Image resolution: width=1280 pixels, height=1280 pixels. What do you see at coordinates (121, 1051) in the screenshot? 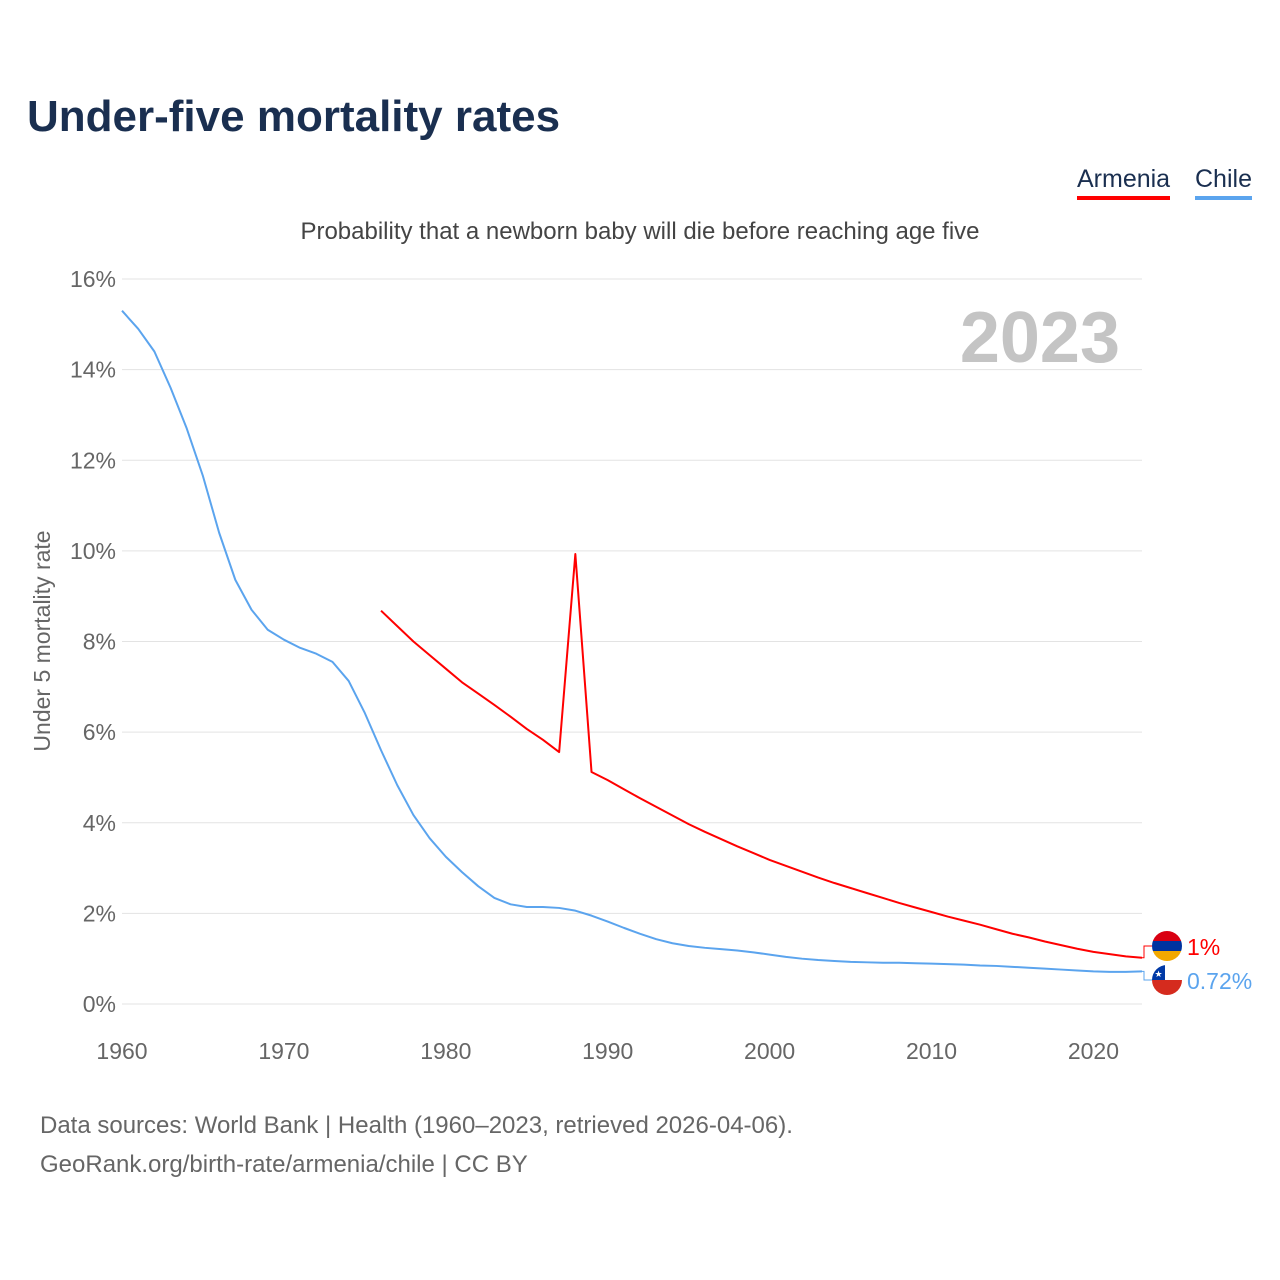
I see `x-tick-label: 1960` at bounding box center [121, 1051].